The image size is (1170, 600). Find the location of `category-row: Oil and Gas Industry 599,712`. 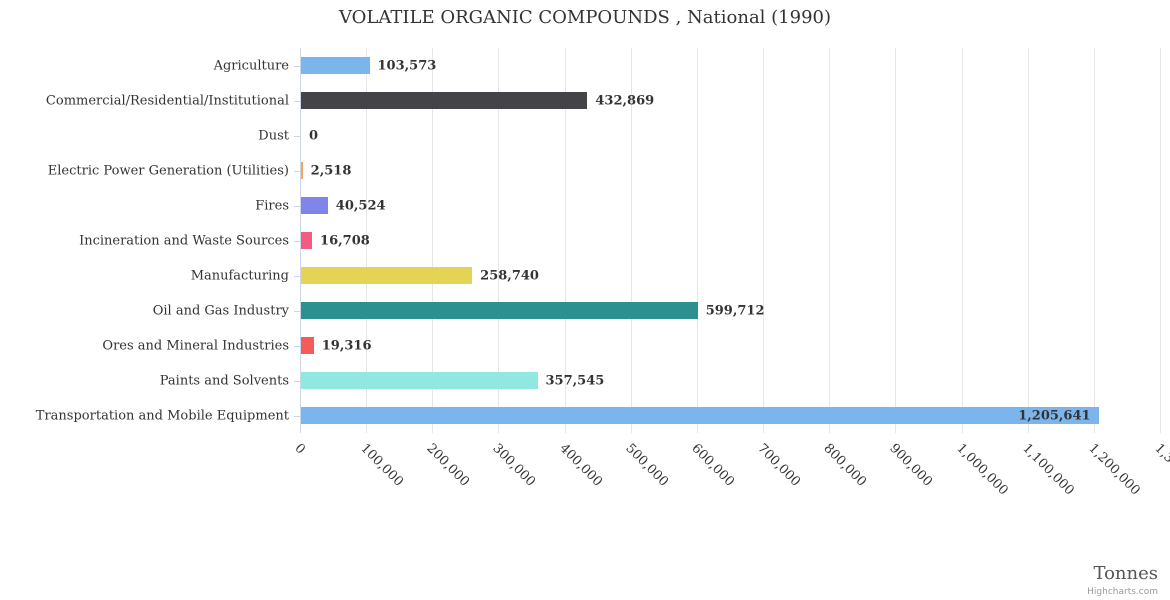

category-row: Oil and Gas Industry 599,712 is located at coordinates (657, 310).